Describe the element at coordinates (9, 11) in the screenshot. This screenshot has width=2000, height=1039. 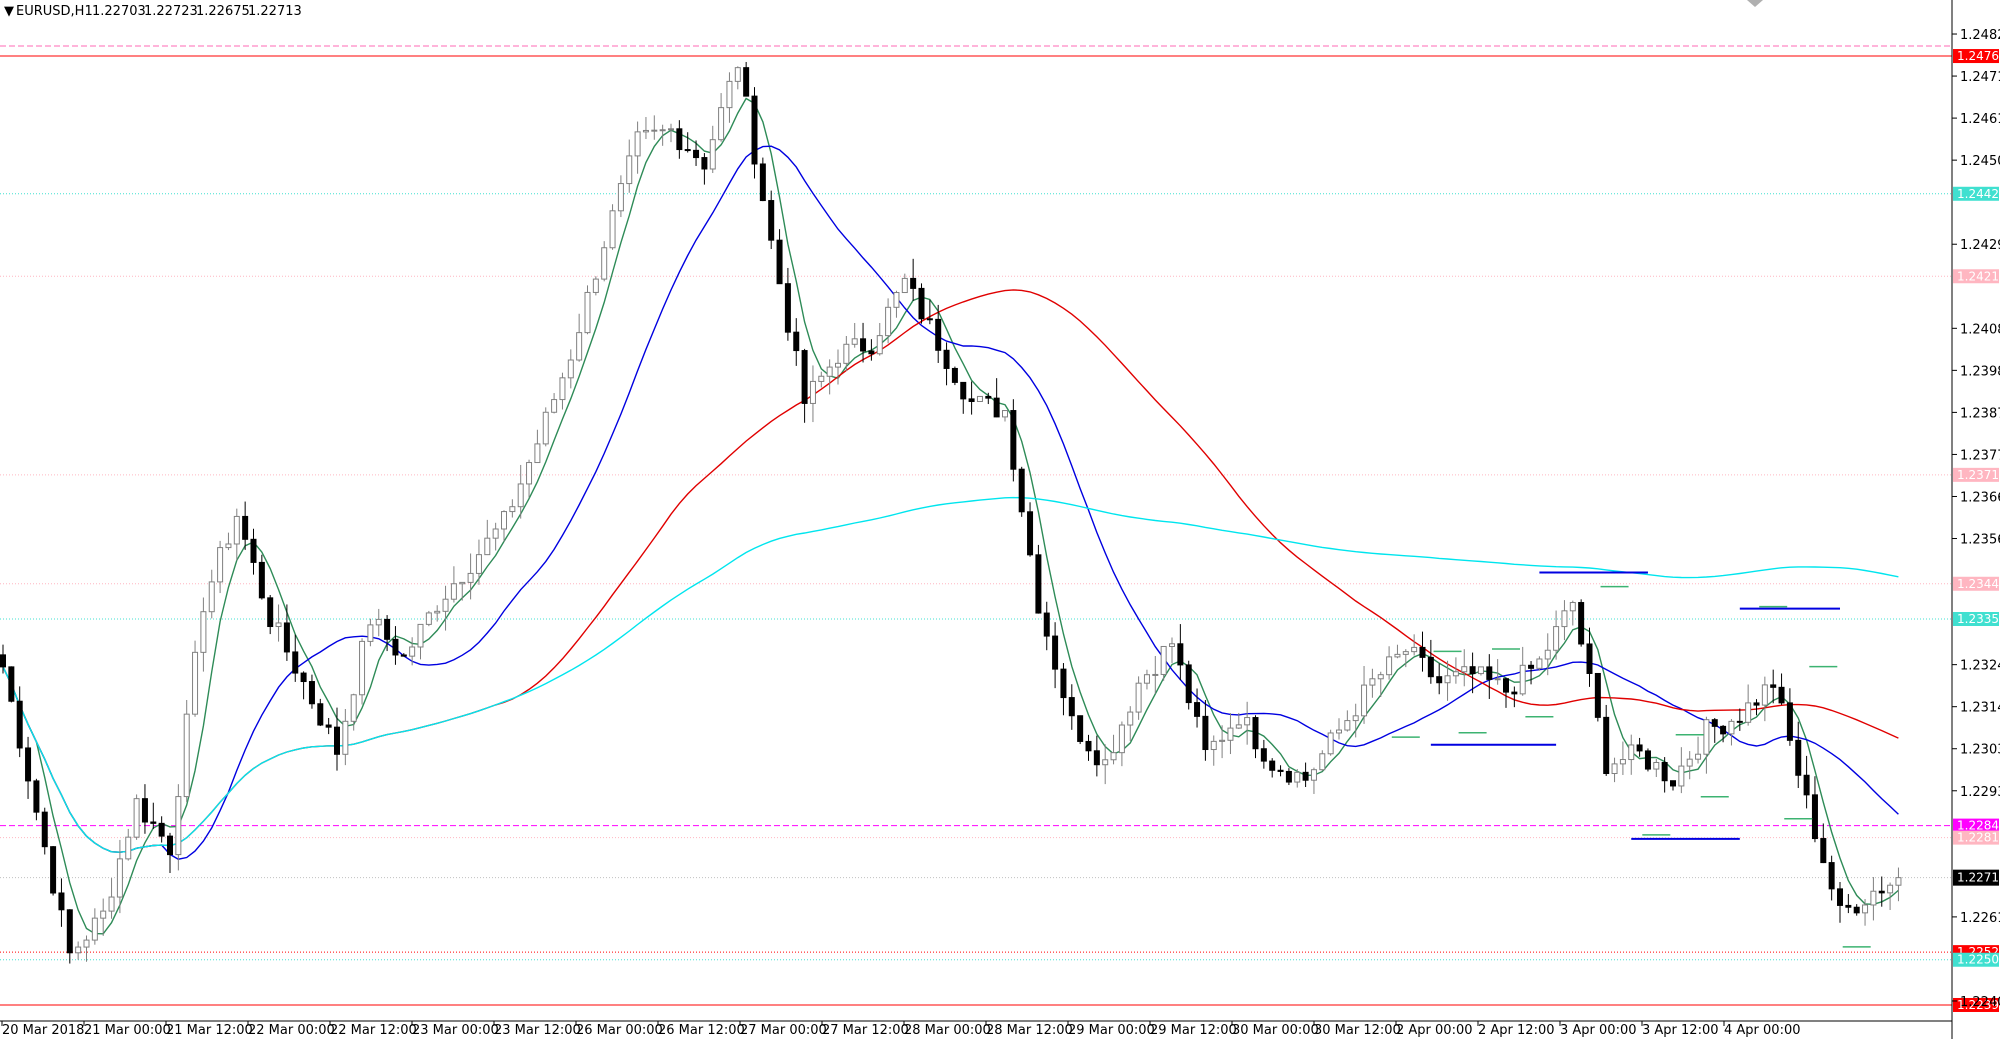
I see `triangle-down-icon: ▼` at that location.